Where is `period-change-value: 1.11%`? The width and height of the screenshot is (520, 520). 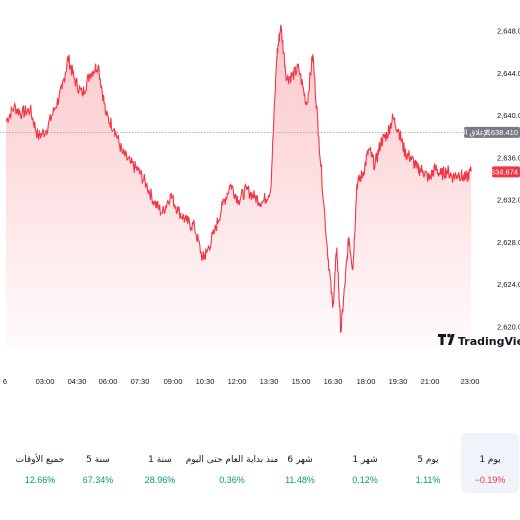
period-change-value: 1.11% is located at coordinates (428, 480).